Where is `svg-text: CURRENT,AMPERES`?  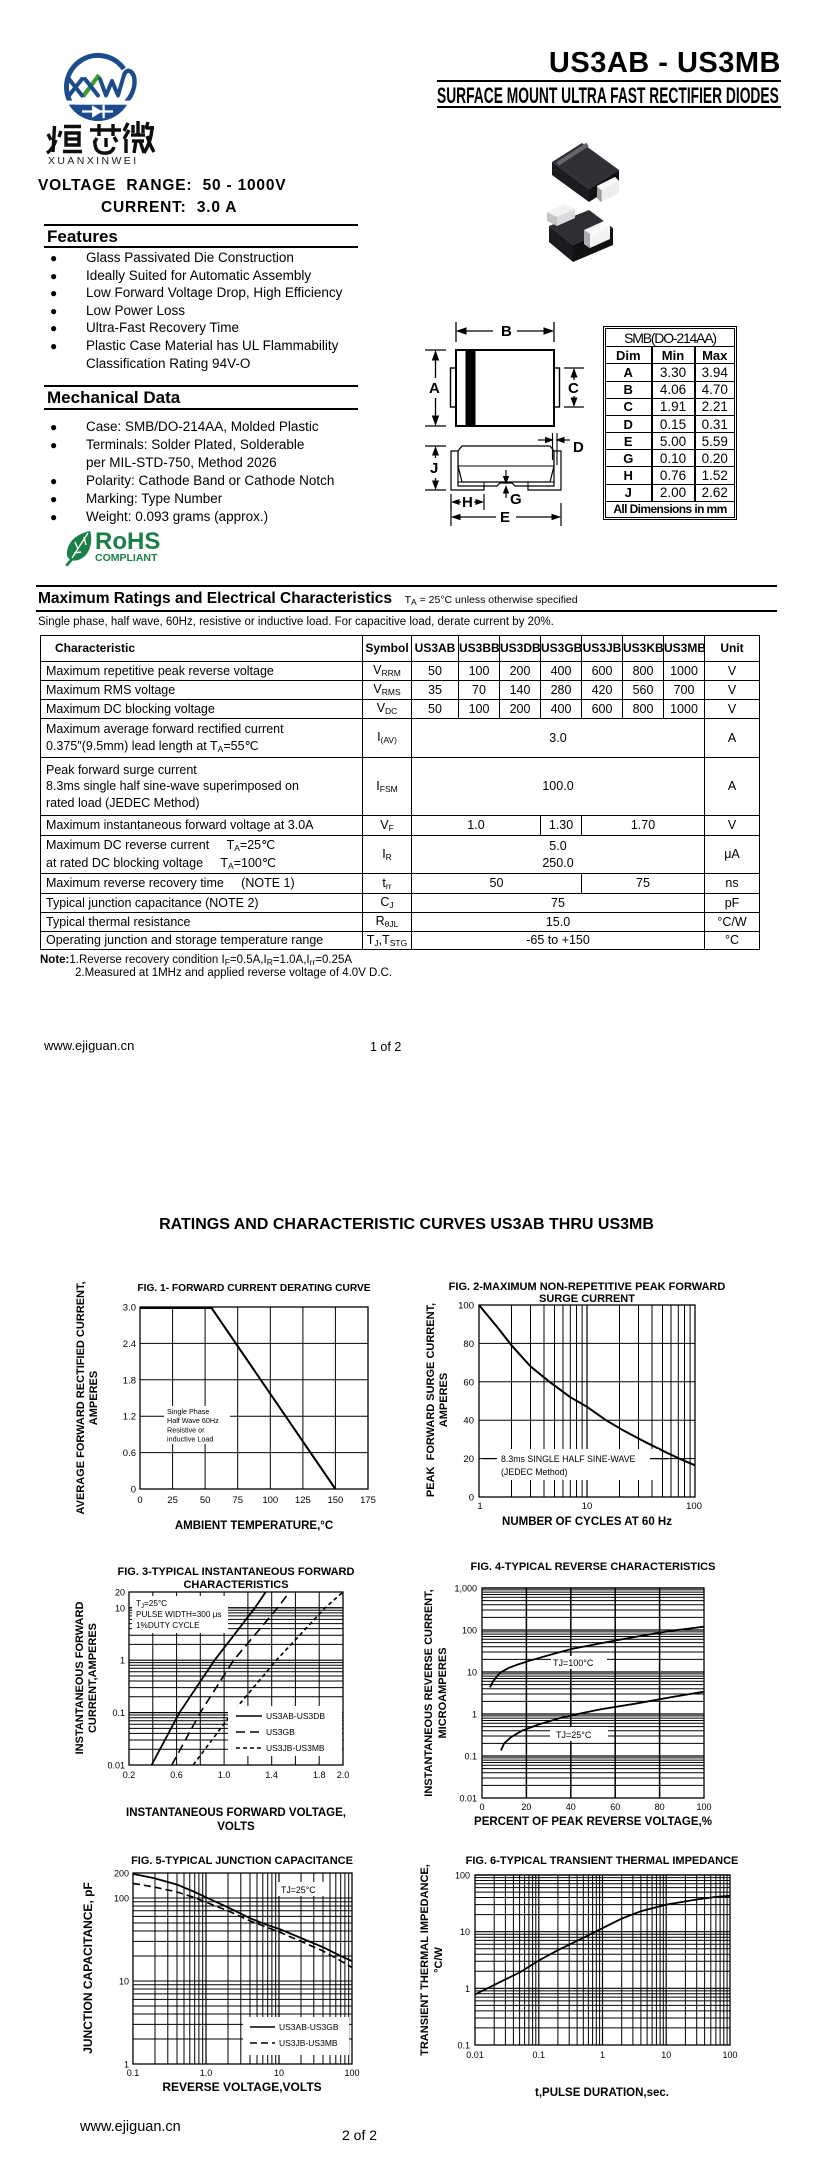
svg-text: CURRENT,AMPERES is located at coordinates (93, 1678).